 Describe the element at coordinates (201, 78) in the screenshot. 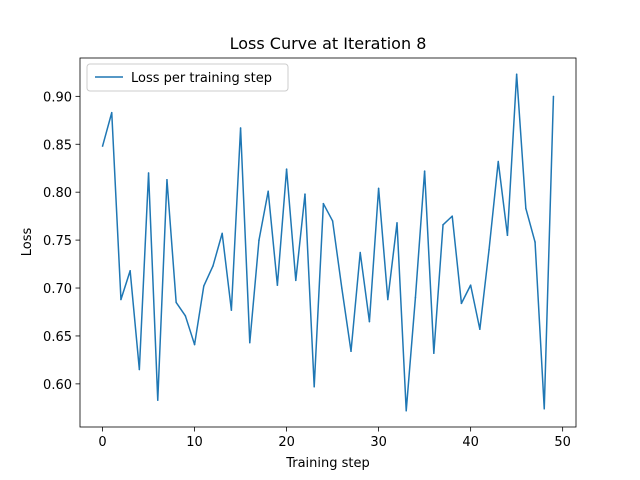

I see `legend-entry: Loss per training step` at that location.